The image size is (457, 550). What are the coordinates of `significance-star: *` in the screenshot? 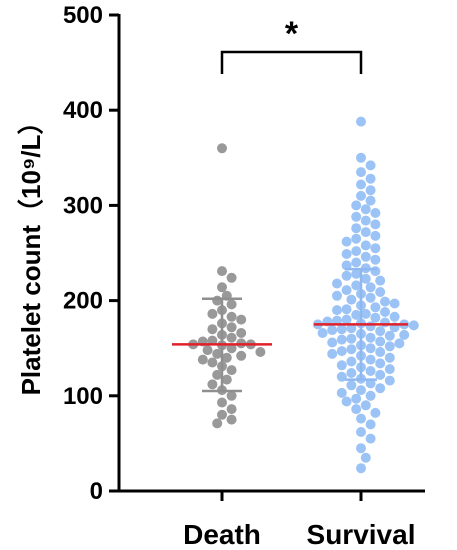 It's located at (292, 34).